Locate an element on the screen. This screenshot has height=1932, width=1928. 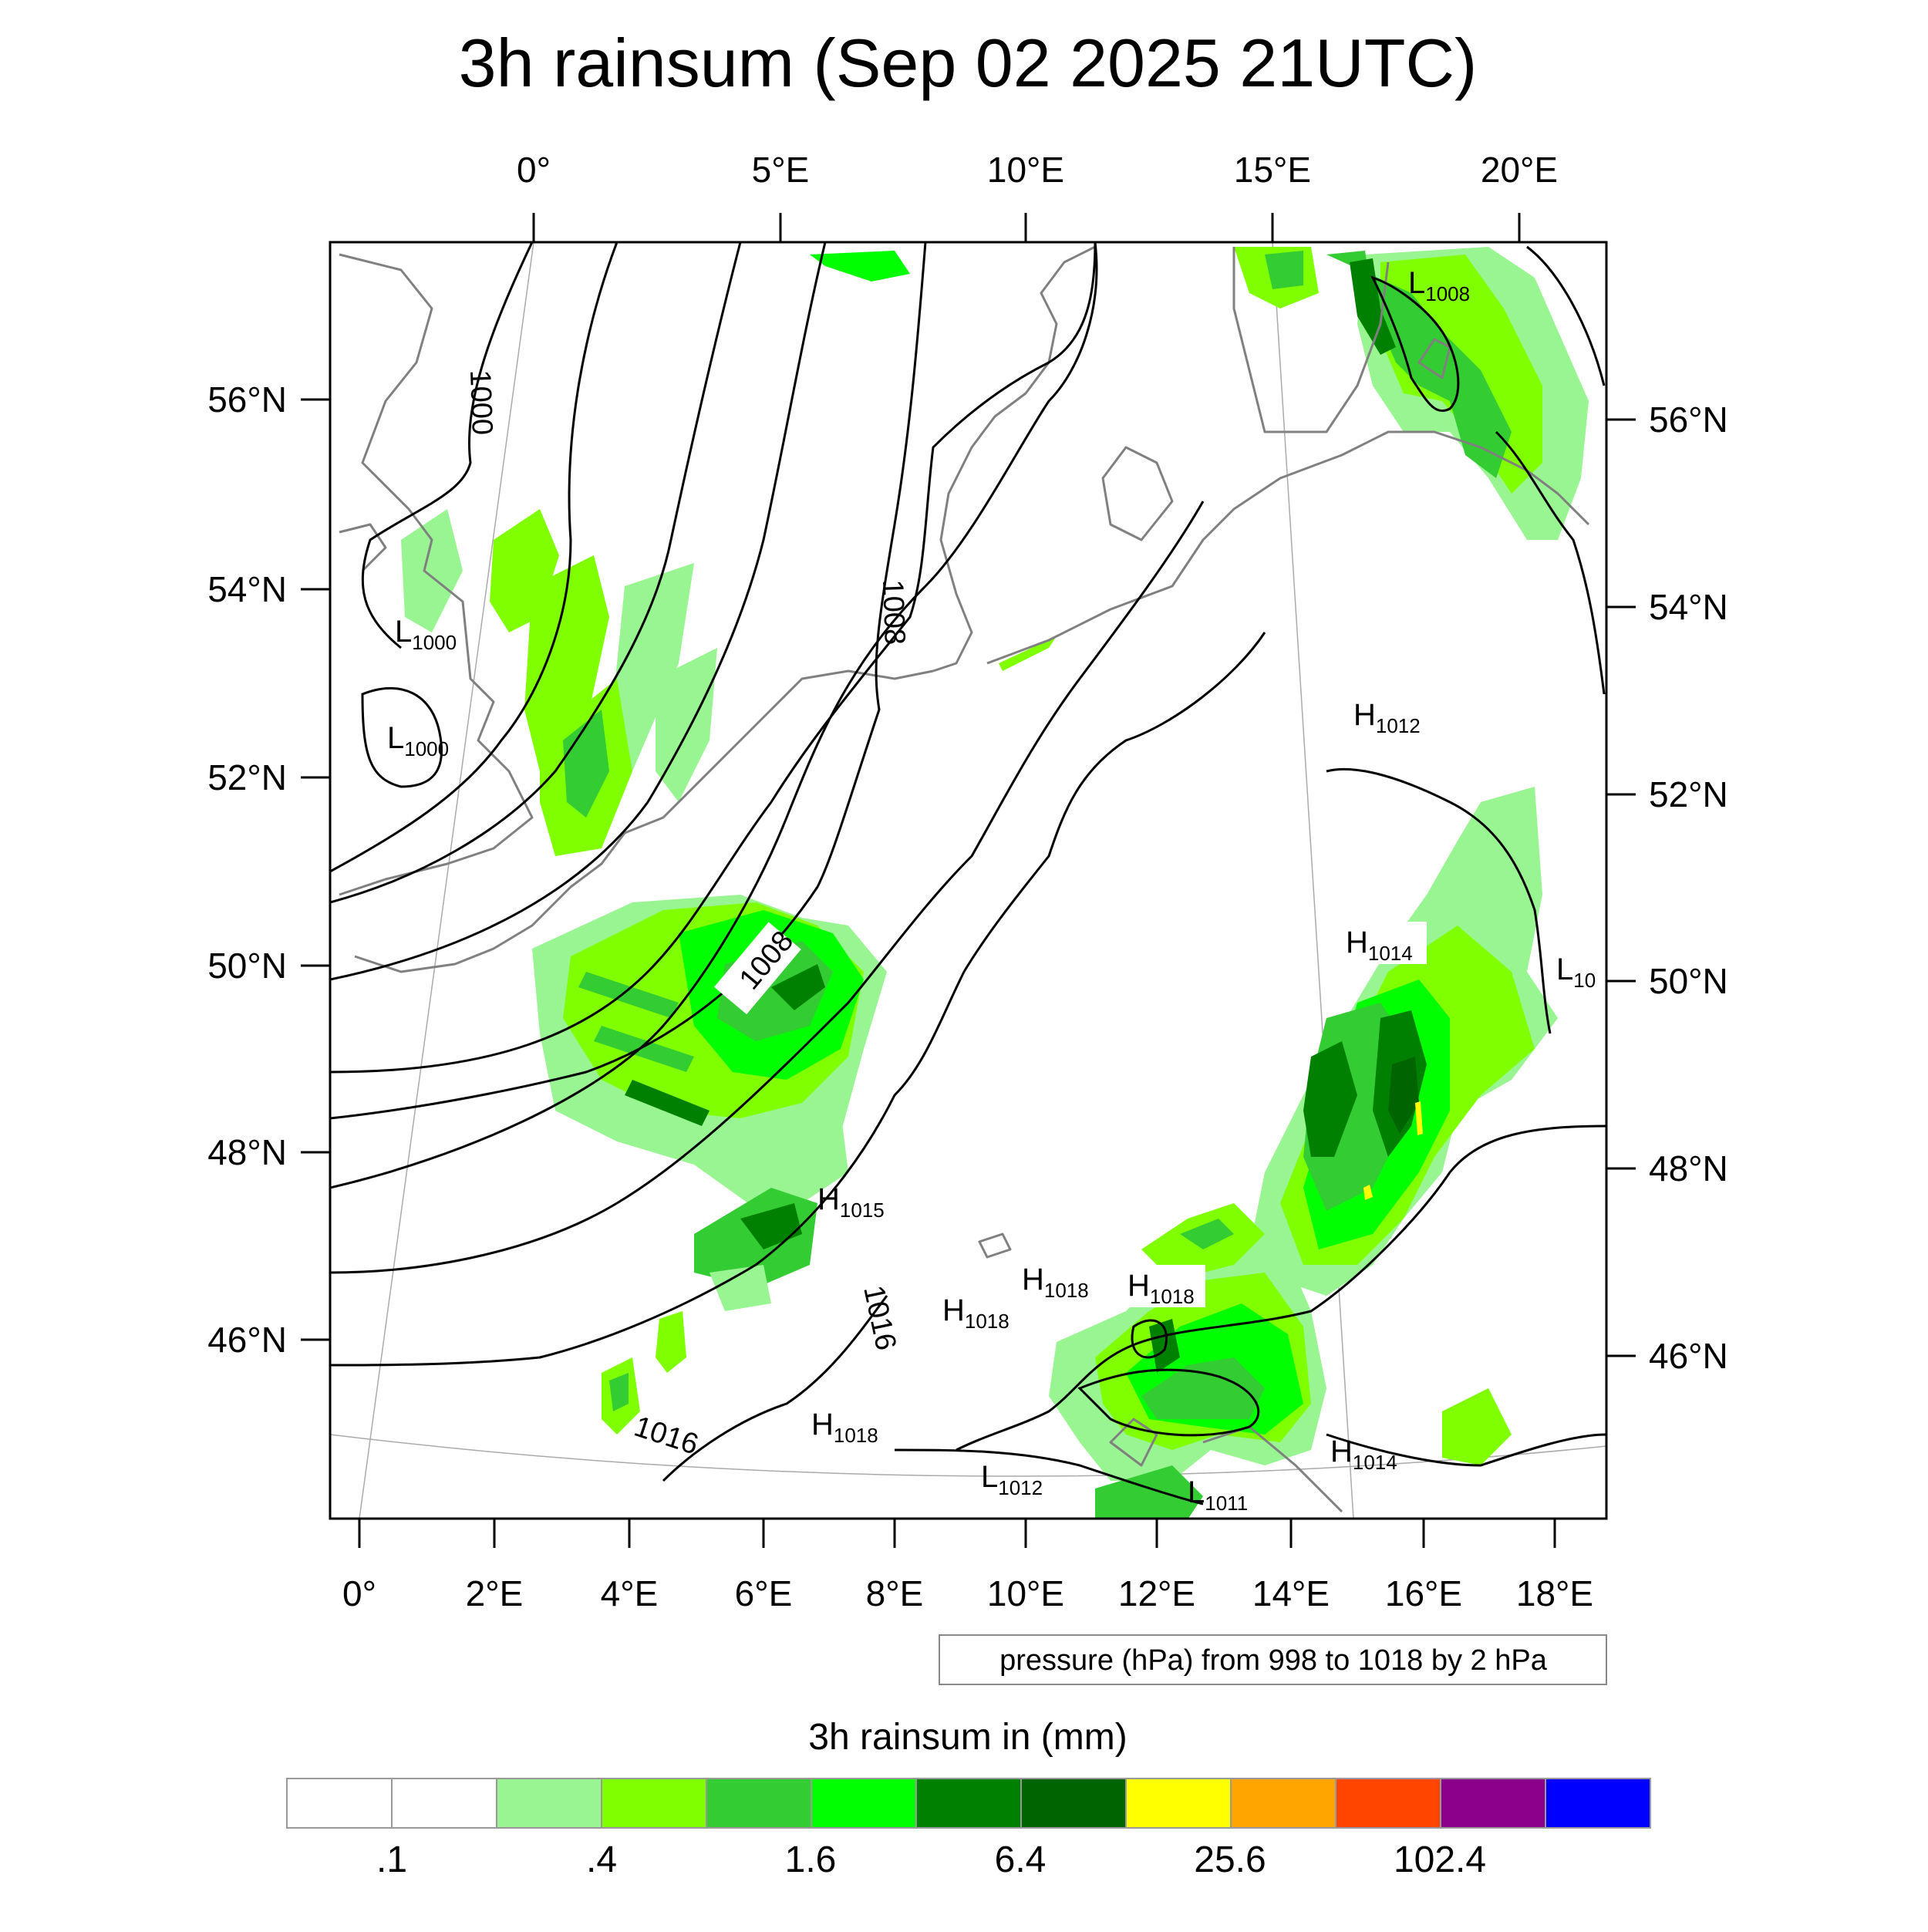
right-ticks is located at coordinates (1621, 887).